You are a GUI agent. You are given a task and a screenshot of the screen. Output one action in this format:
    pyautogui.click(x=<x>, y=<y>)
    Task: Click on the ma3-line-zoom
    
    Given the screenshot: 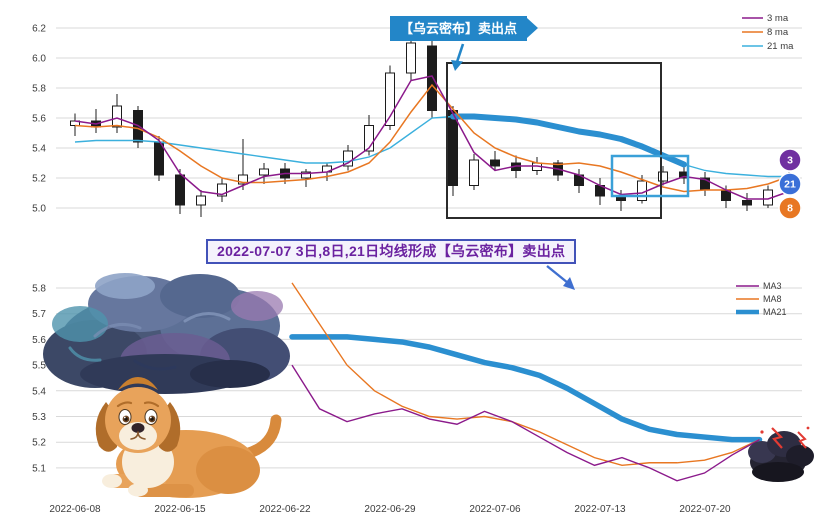 What is the action you would take?
    pyautogui.click(x=525, y=423)
    